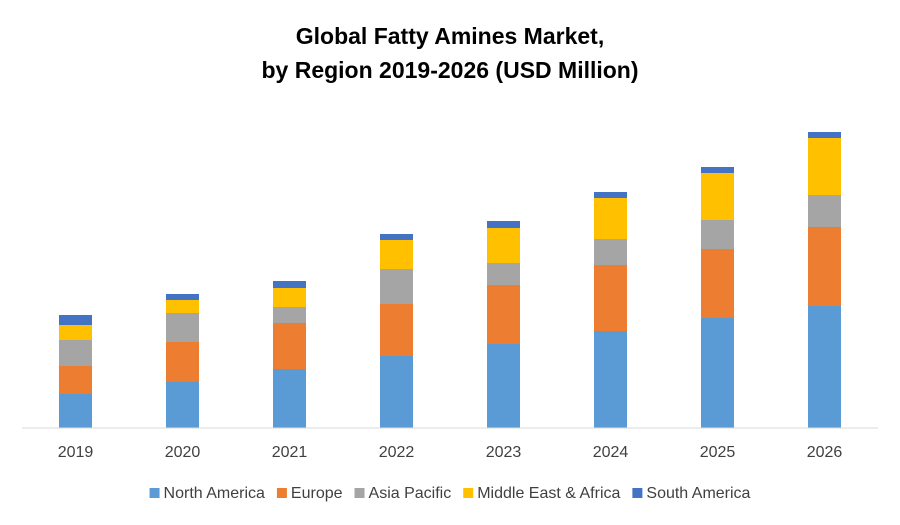 The width and height of the screenshot is (900, 525). Describe the element at coordinates (449, 70) in the screenshot. I see `chart-title: by Region 2019-2026 (USD Million)` at that location.